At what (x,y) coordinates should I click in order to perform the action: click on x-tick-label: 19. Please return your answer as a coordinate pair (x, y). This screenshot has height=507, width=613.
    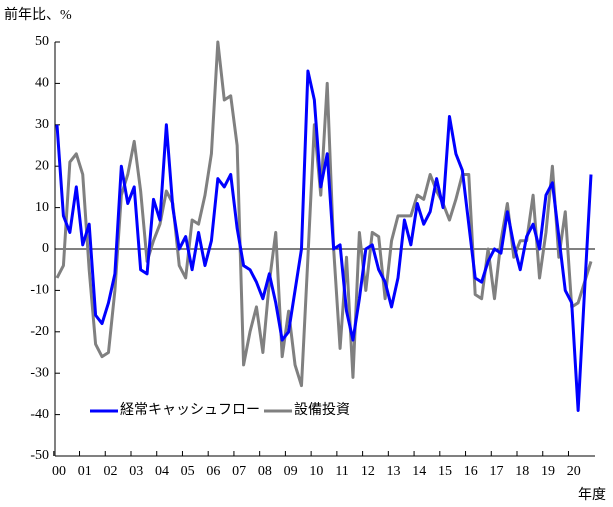
    Looking at the image, I should click on (548, 471).